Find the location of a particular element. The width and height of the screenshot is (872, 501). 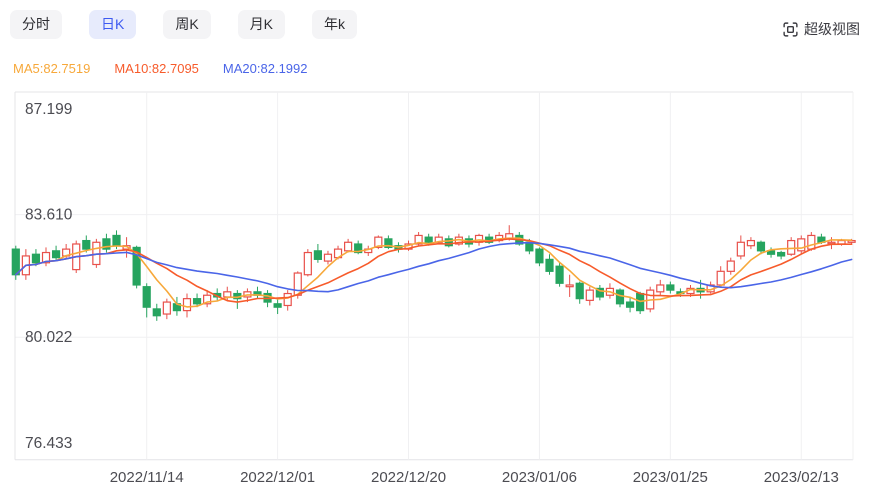

ma5-line is located at coordinates (434, 272).